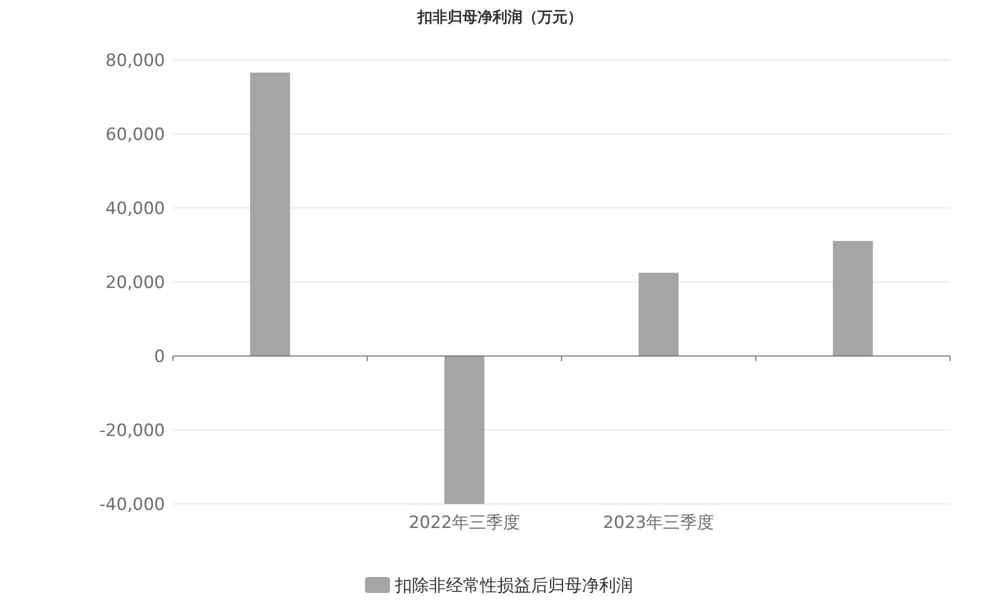 Image resolution: width=1000 pixels, height=600 pixels. I want to click on y-tick-label: 0, so click(159, 357).